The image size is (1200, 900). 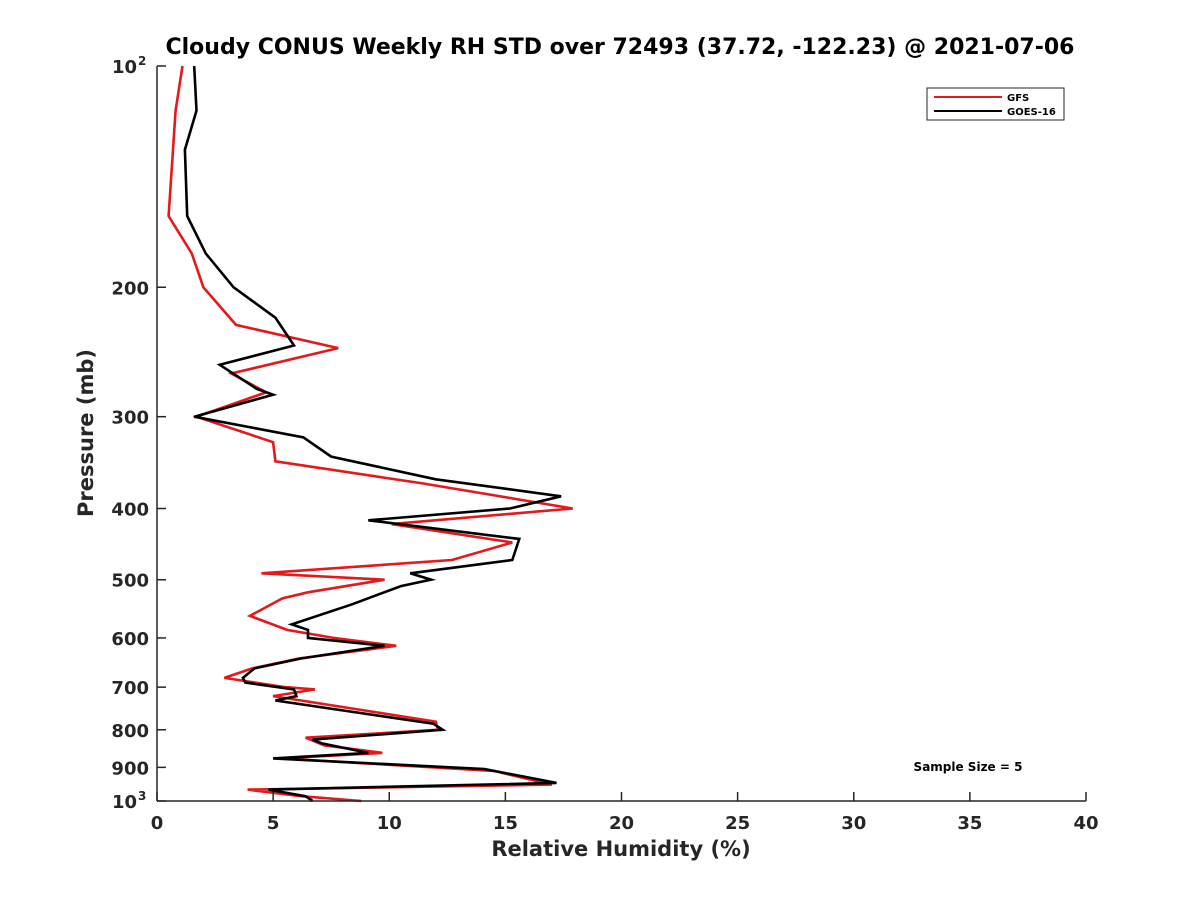 I want to click on y-tick-label: 500, so click(x=130, y=581).